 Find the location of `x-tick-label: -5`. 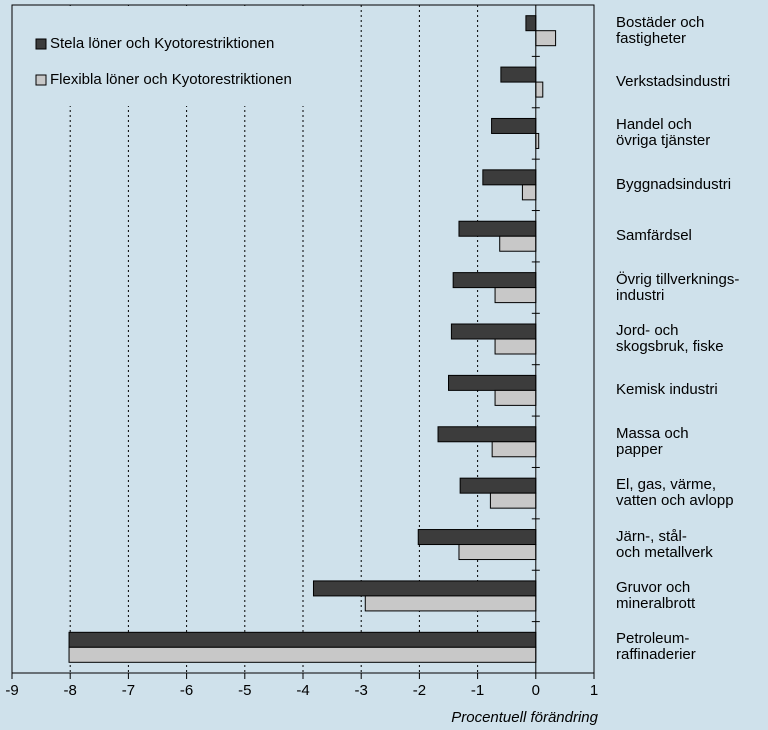

x-tick-label: -5 is located at coordinates (244, 690).